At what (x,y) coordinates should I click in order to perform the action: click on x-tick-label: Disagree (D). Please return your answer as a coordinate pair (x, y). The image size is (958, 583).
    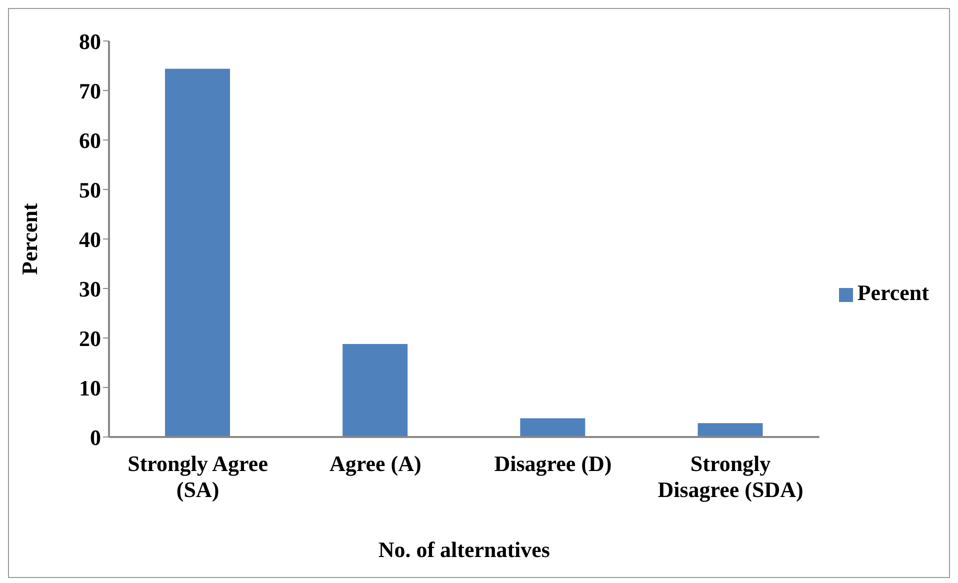
    Looking at the image, I should click on (553, 463).